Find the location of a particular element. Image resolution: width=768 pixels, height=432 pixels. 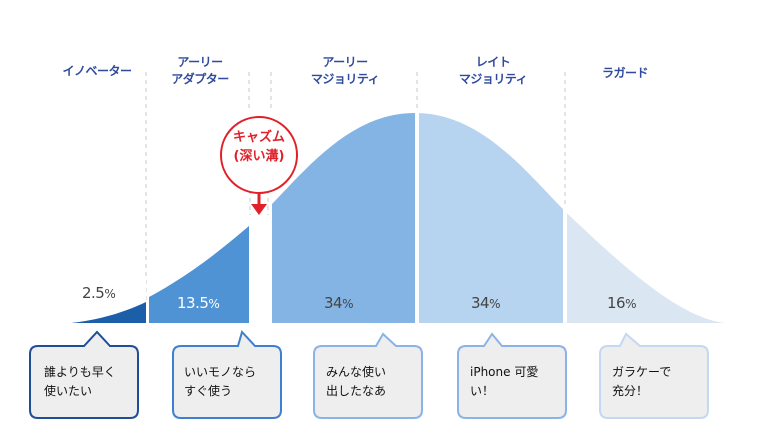

chasm-label: キャズム (深い溝) is located at coordinates (259, 147).